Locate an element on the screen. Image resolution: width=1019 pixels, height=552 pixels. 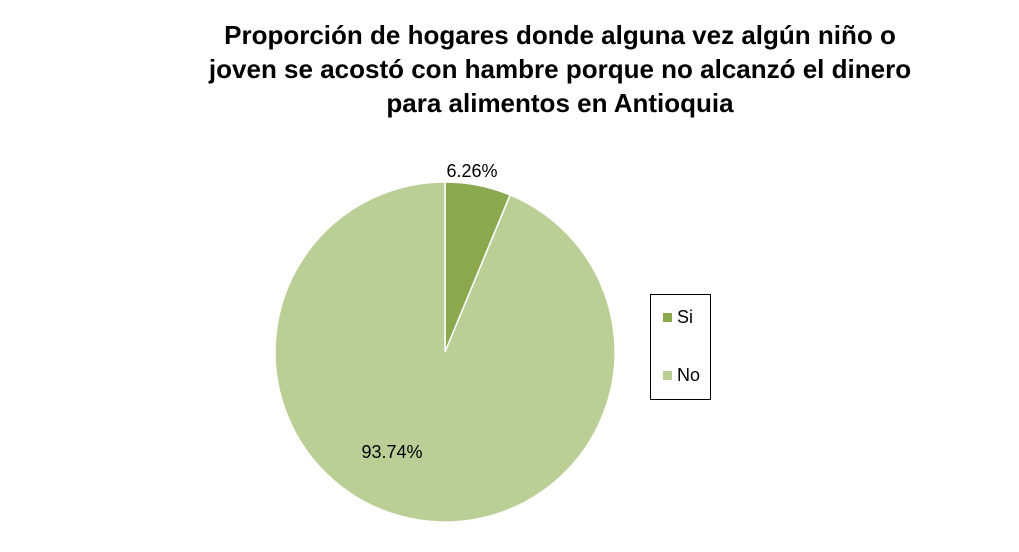
legend-label-si: Si is located at coordinates (685, 316).